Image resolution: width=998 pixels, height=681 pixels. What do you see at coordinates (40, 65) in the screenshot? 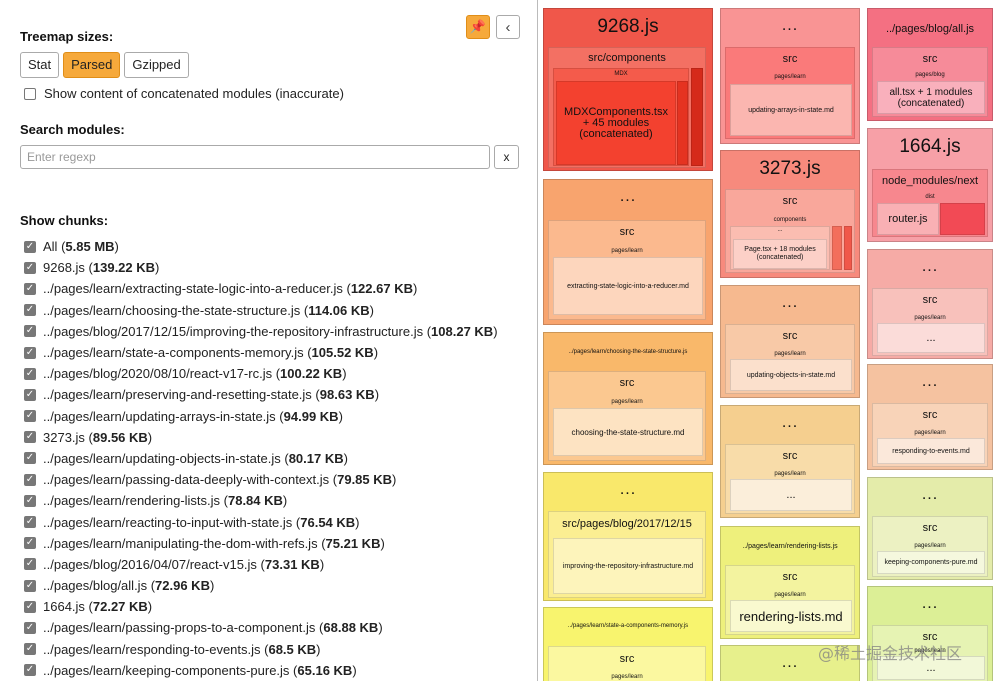
I see `stat-button: Stat` at bounding box center [40, 65].